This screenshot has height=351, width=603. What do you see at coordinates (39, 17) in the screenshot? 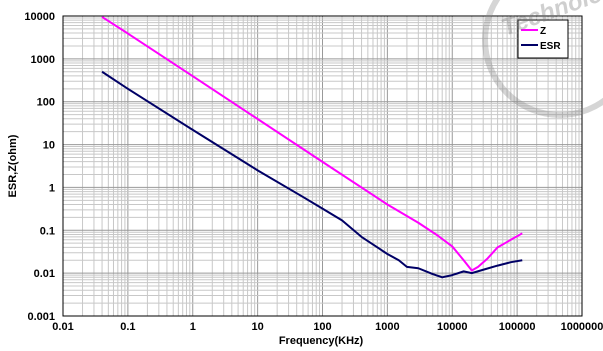
I see `y-tick-label: 10000` at bounding box center [39, 17].